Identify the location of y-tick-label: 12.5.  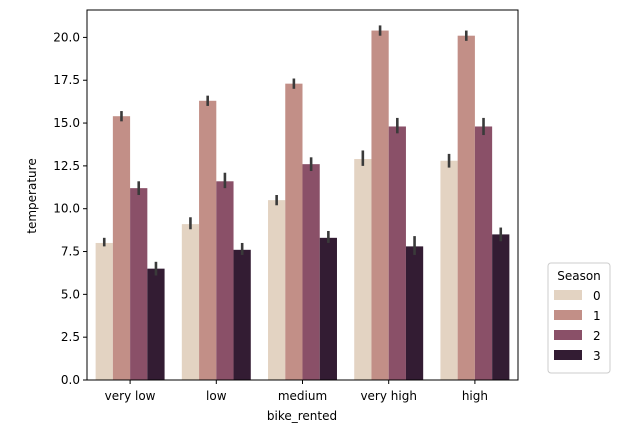
(66, 166).